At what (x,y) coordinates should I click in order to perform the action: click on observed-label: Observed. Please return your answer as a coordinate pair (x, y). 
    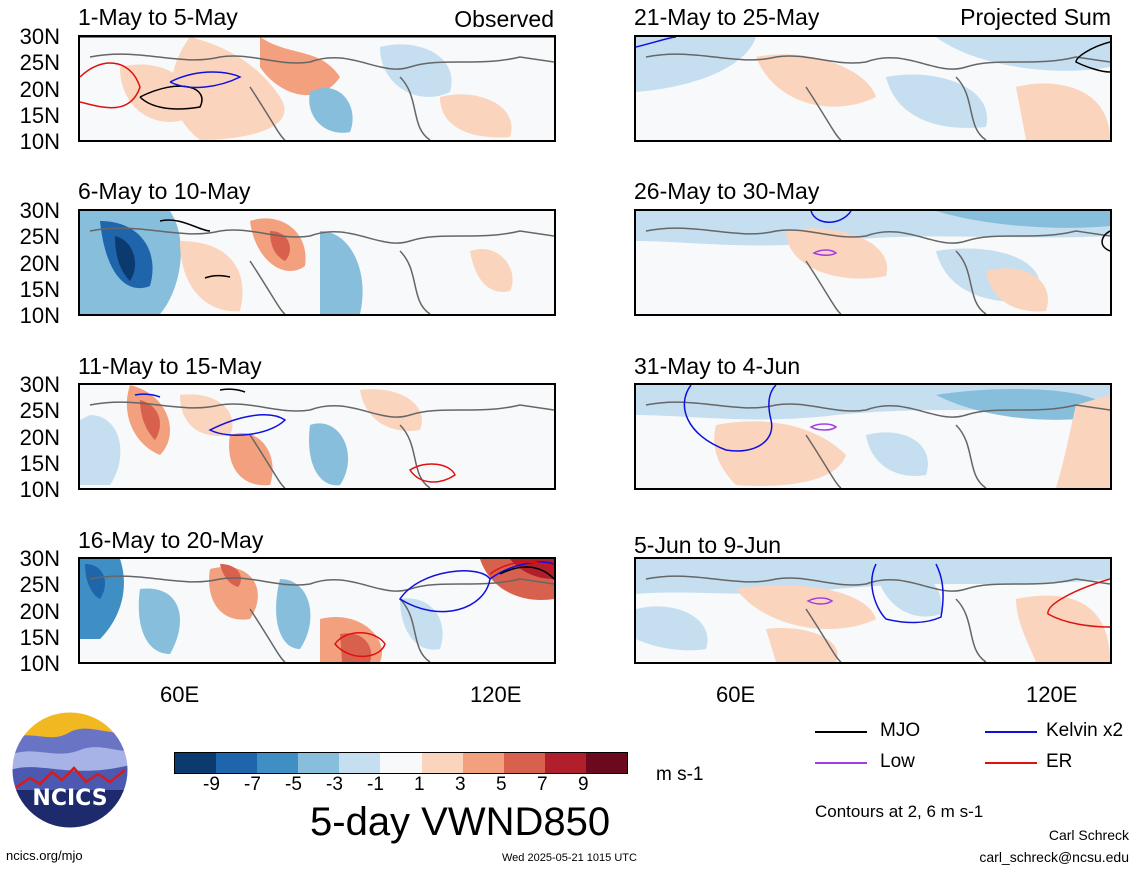
    Looking at the image, I should click on (504, 19).